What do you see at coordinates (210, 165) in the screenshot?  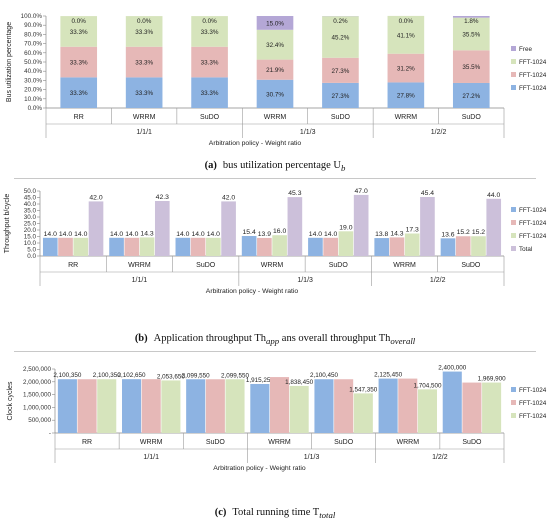 I see `caption-a-label: (a)` at bounding box center [210, 165].